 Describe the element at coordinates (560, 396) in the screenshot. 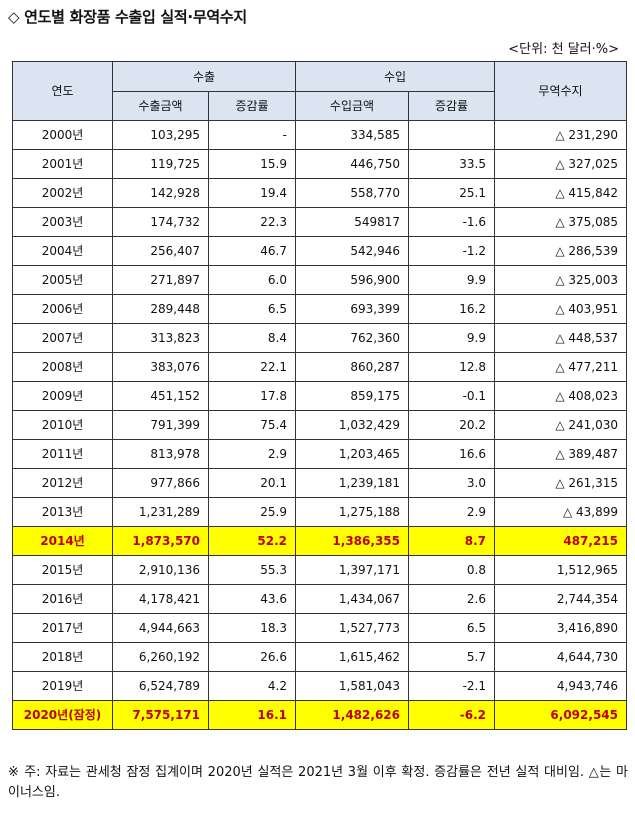

I see `cell-balance: △ 408,023` at that location.